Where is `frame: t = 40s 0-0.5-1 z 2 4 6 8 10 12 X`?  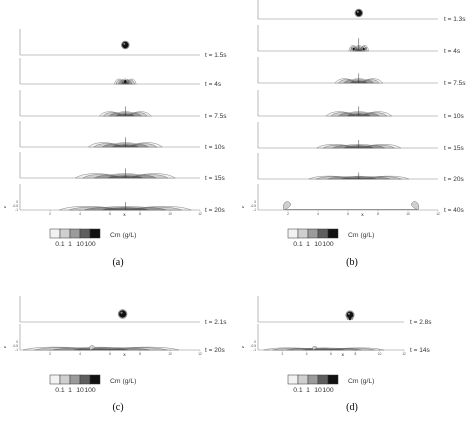
frame: t = 40s 0-0.5-1 z 2 4 6 8 10 12 X is located at coordinates (352, 200).